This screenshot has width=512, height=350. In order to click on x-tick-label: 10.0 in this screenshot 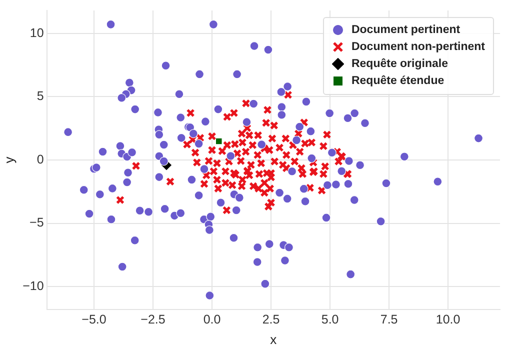, I will do `click(448, 319)`.